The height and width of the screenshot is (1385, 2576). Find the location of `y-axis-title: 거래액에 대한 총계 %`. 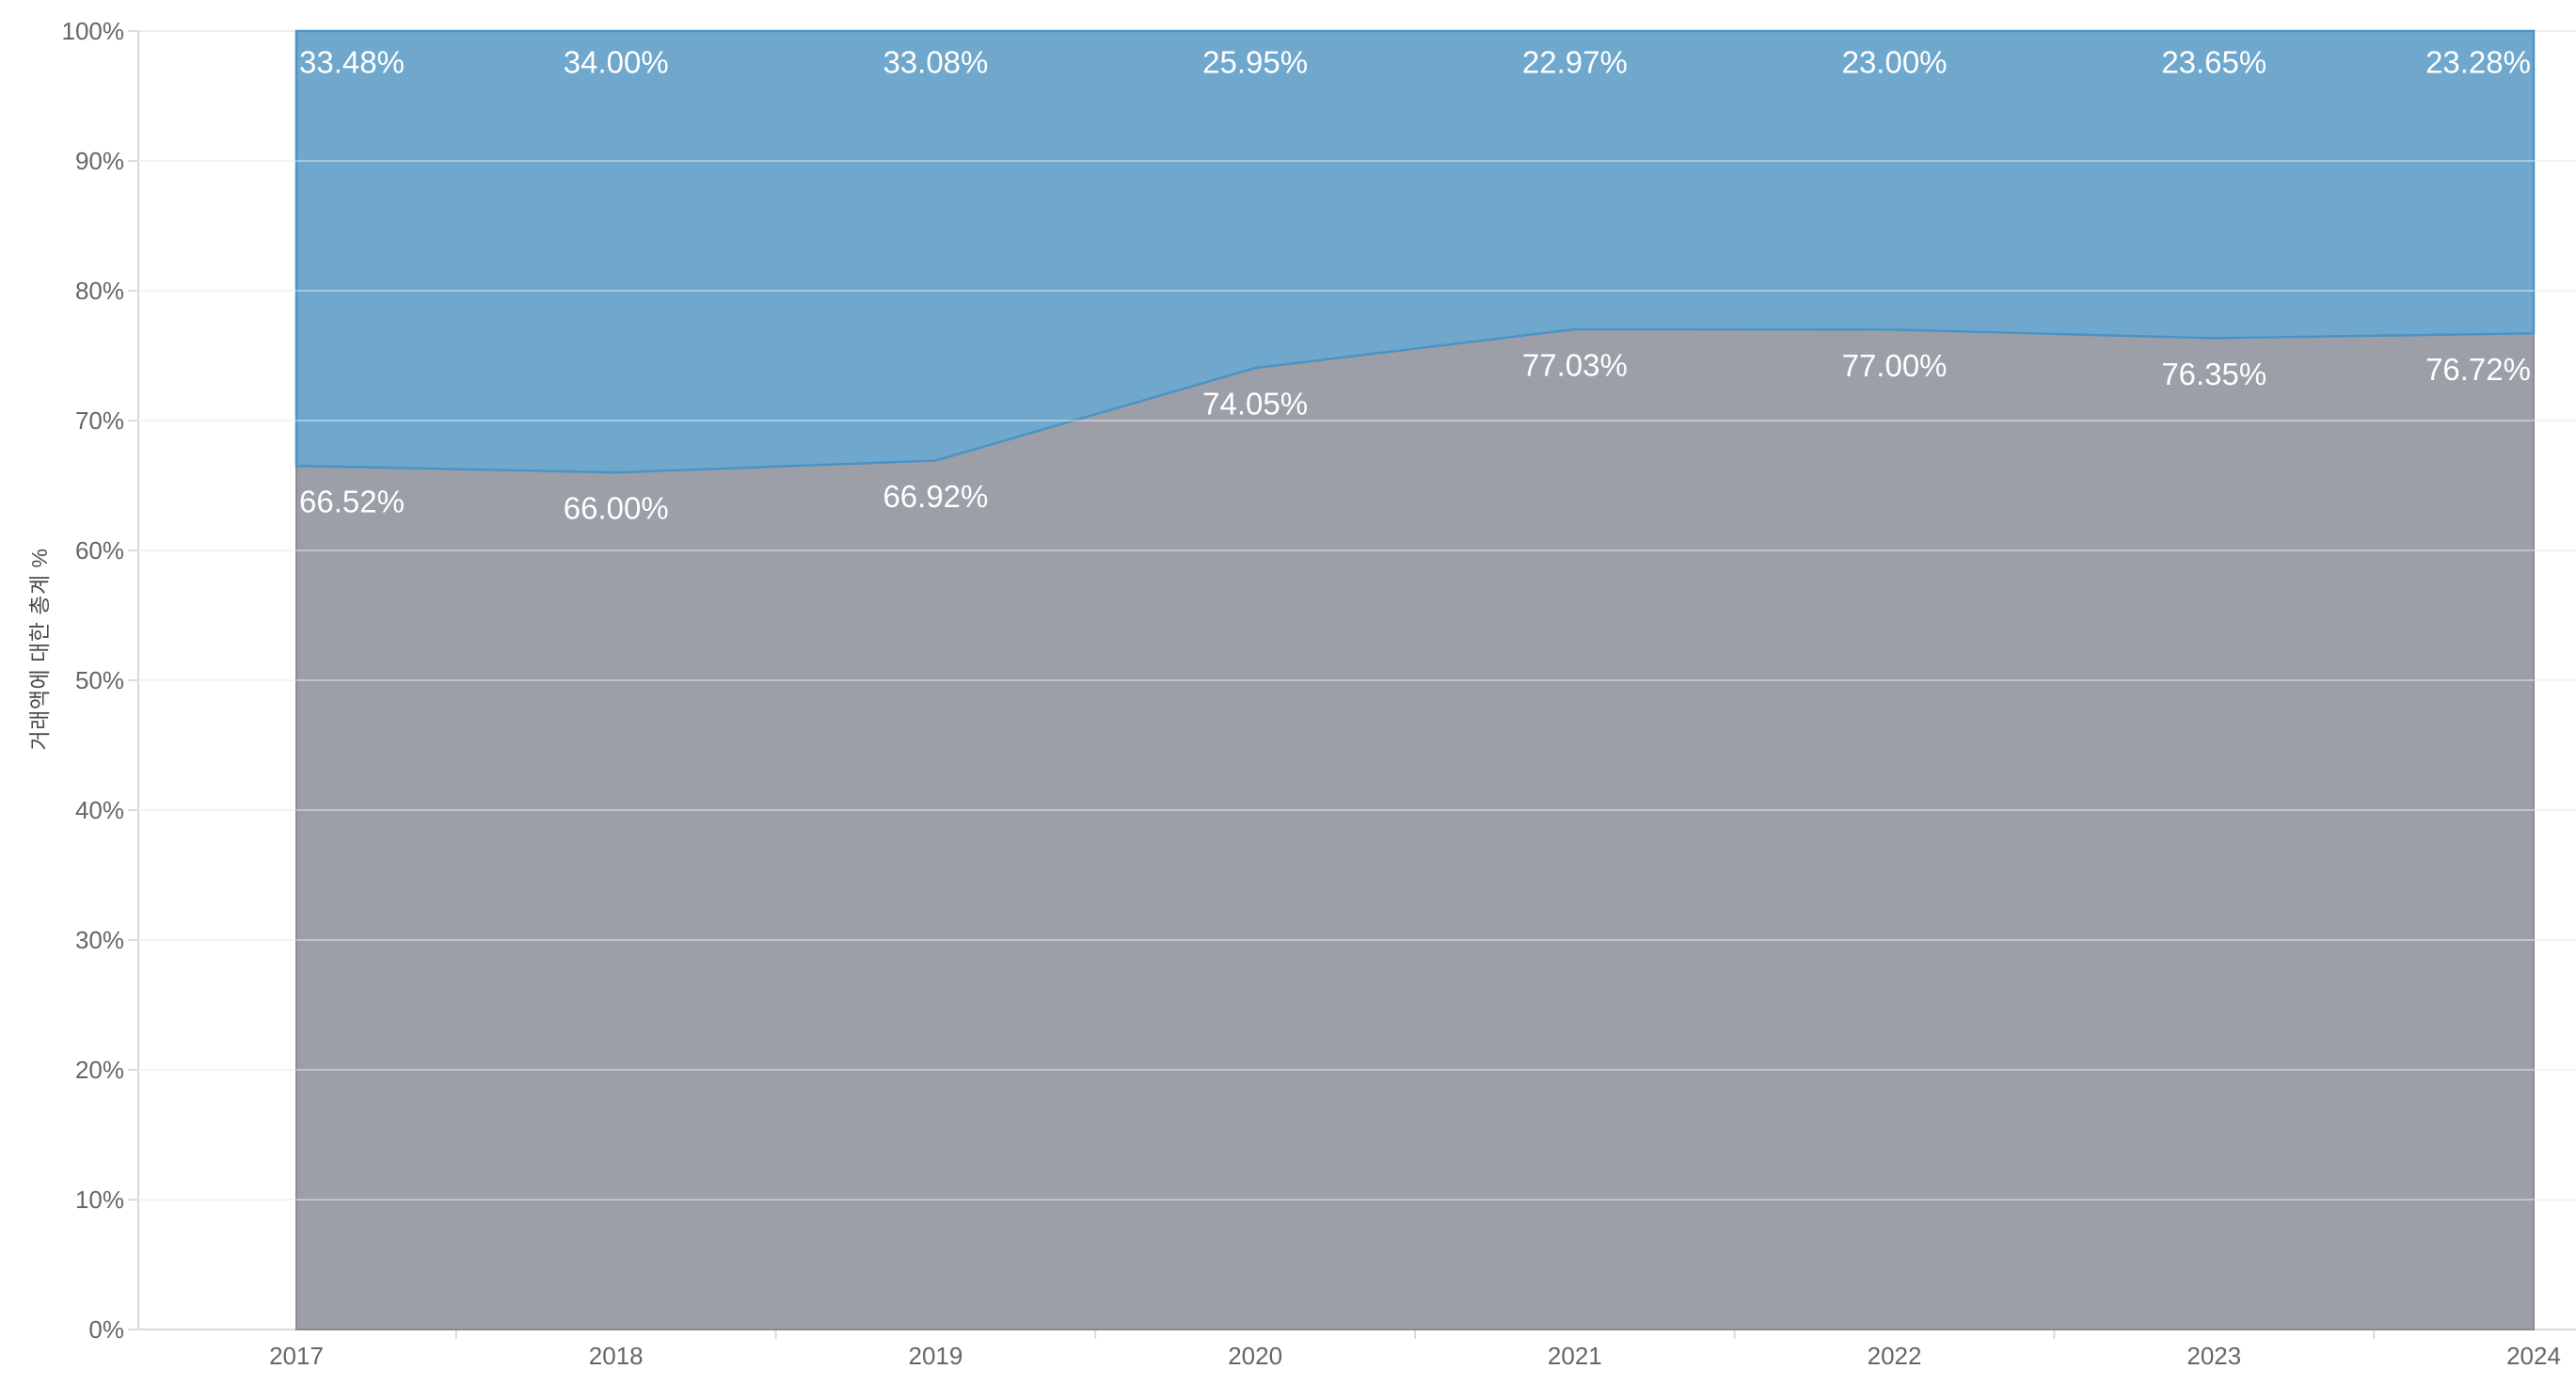

y-axis-title: 거래액에 대한 총계 % is located at coordinates (39, 649).